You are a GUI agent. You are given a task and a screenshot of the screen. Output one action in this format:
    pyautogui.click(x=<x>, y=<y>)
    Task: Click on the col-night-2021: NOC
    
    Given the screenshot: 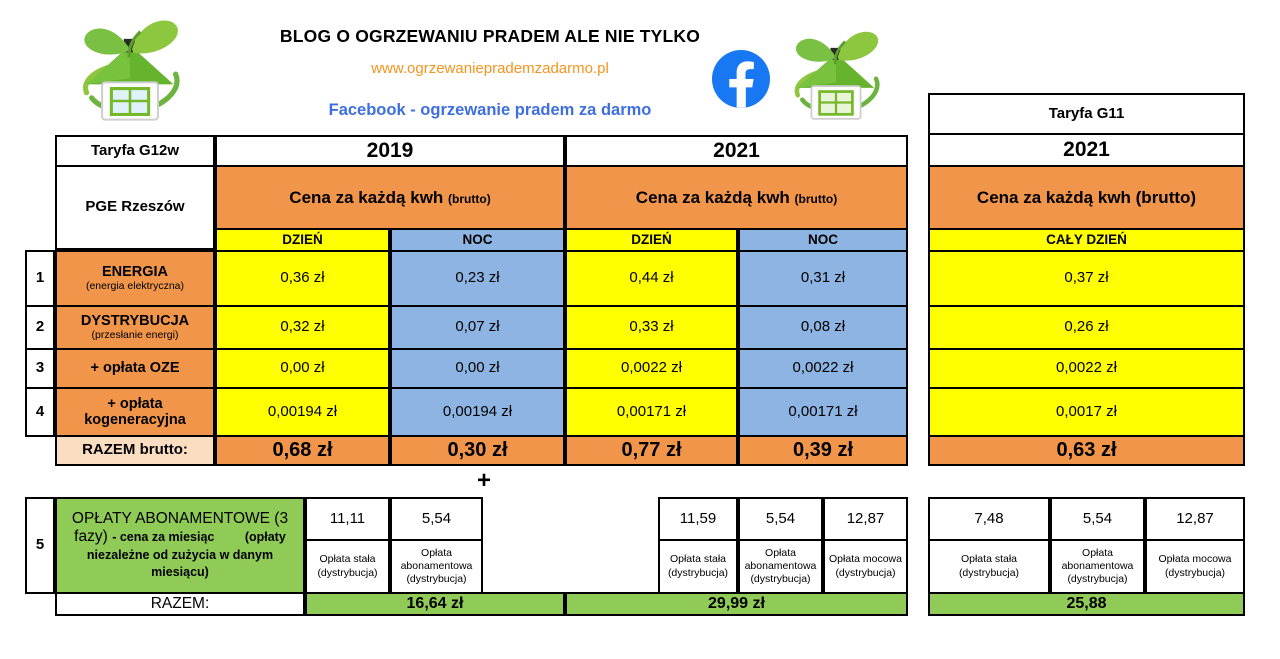 What is the action you would take?
    pyautogui.click(x=823, y=240)
    